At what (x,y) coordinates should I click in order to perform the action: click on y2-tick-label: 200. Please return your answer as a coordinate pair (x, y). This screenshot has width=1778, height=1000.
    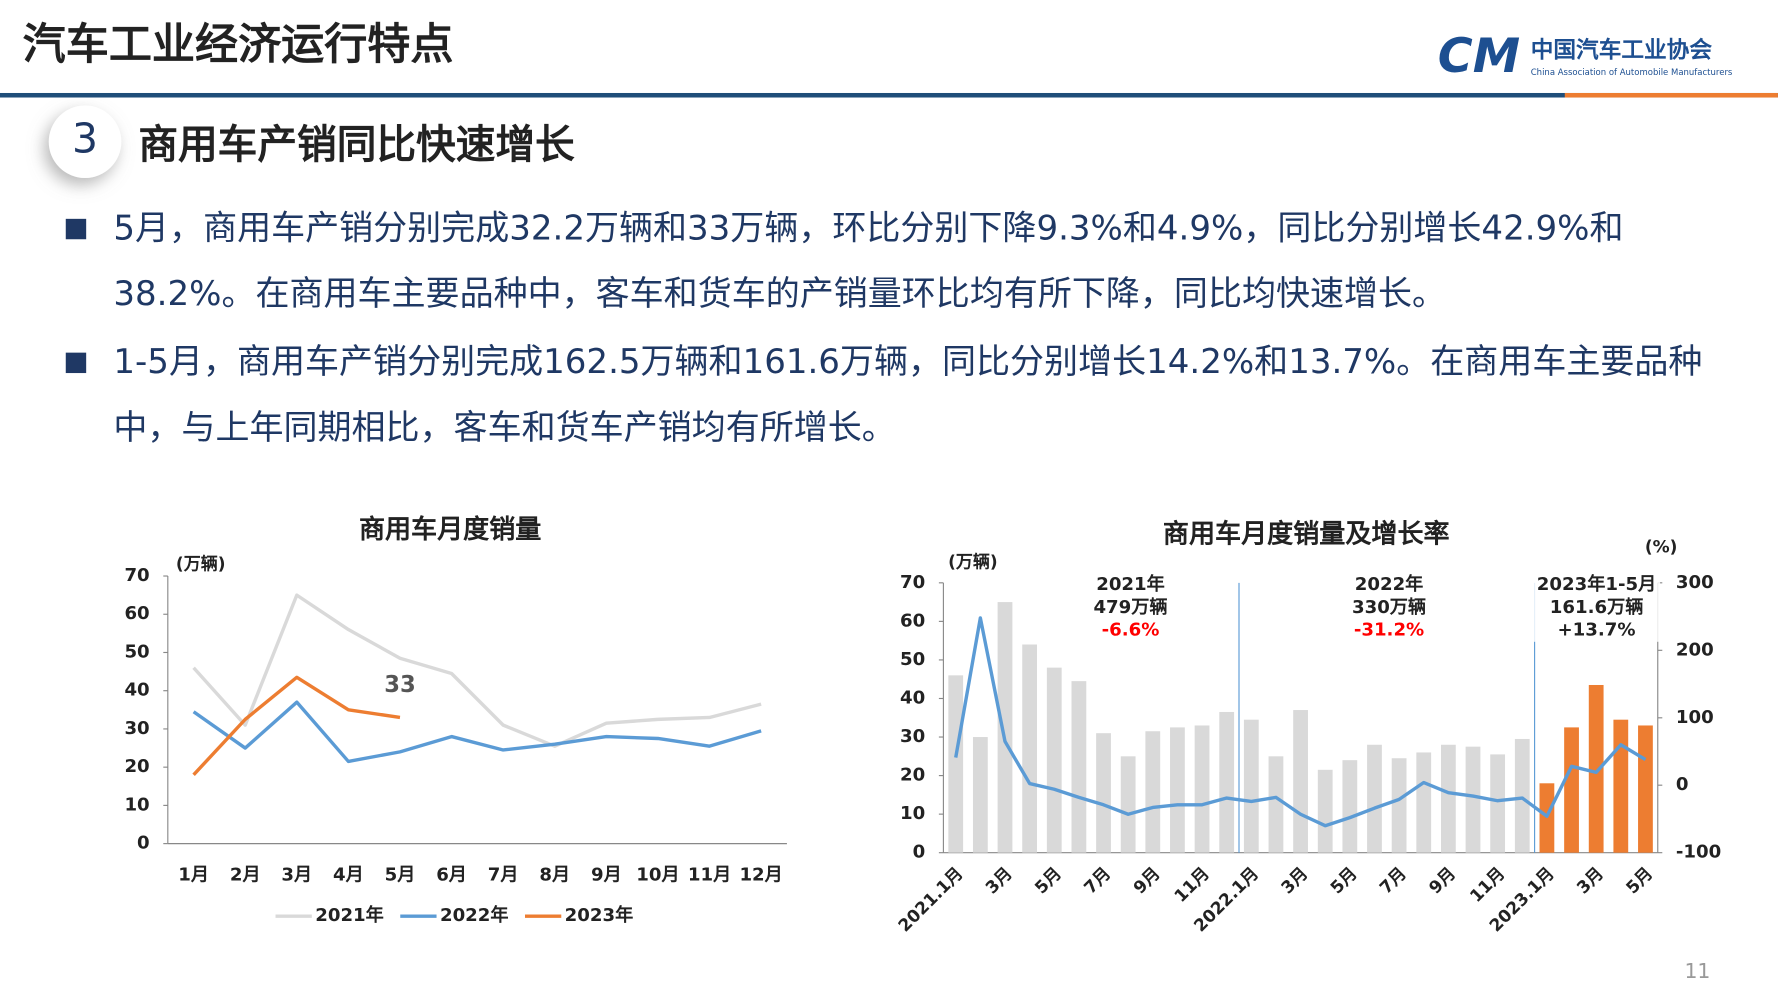
    Looking at the image, I should click on (1695, 649).